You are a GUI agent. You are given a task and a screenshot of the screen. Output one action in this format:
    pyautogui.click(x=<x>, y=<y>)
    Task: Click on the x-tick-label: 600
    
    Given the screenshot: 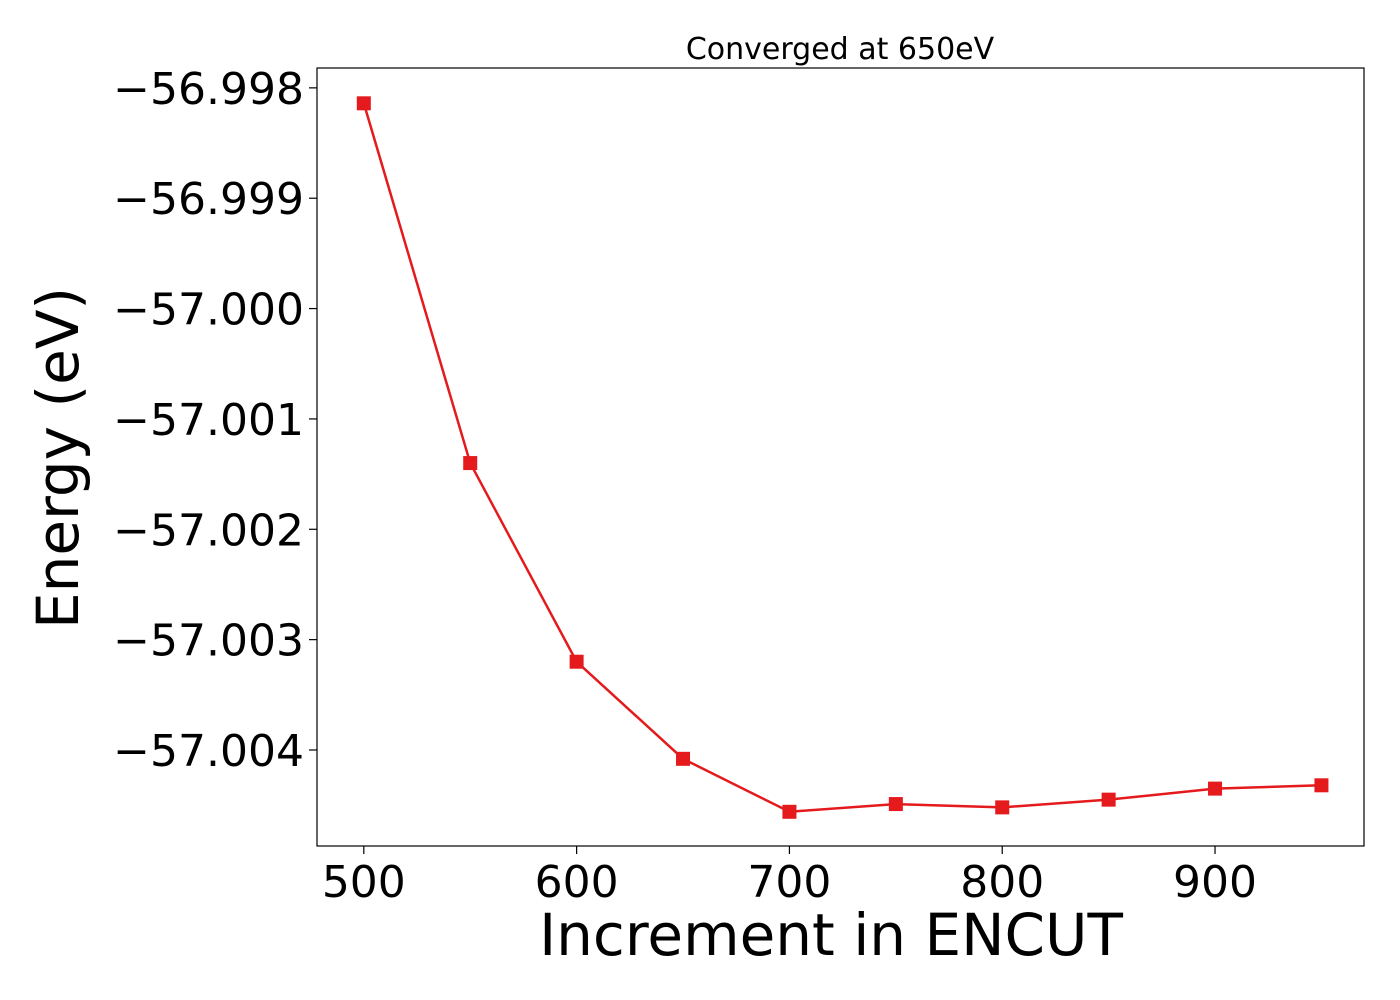 What is the action you would take?
    pyautogui.click(x=577, y=882)
    